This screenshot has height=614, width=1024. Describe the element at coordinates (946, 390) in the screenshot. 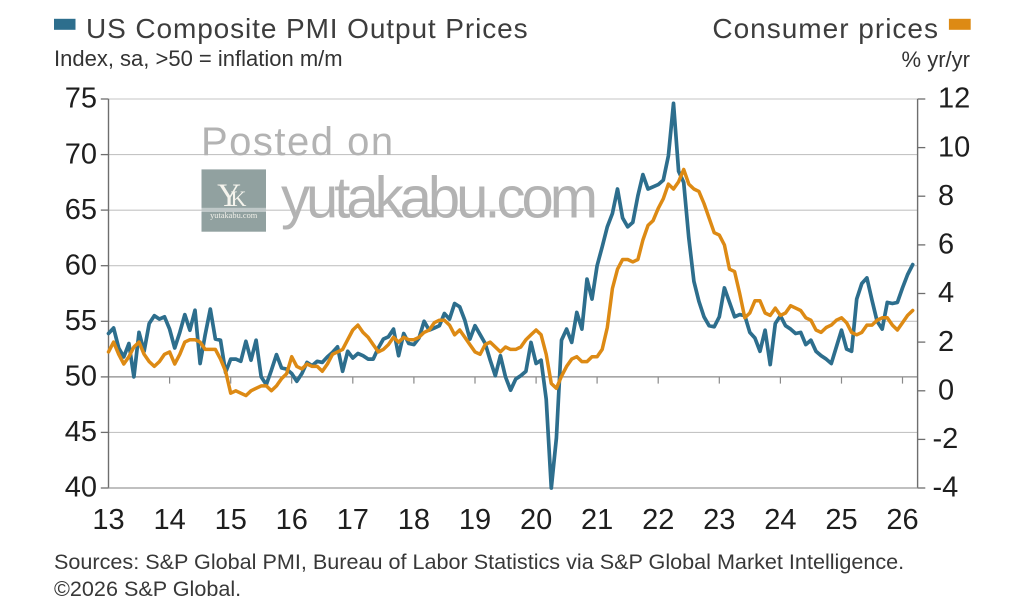

I see `svg-text: 0` at that location.